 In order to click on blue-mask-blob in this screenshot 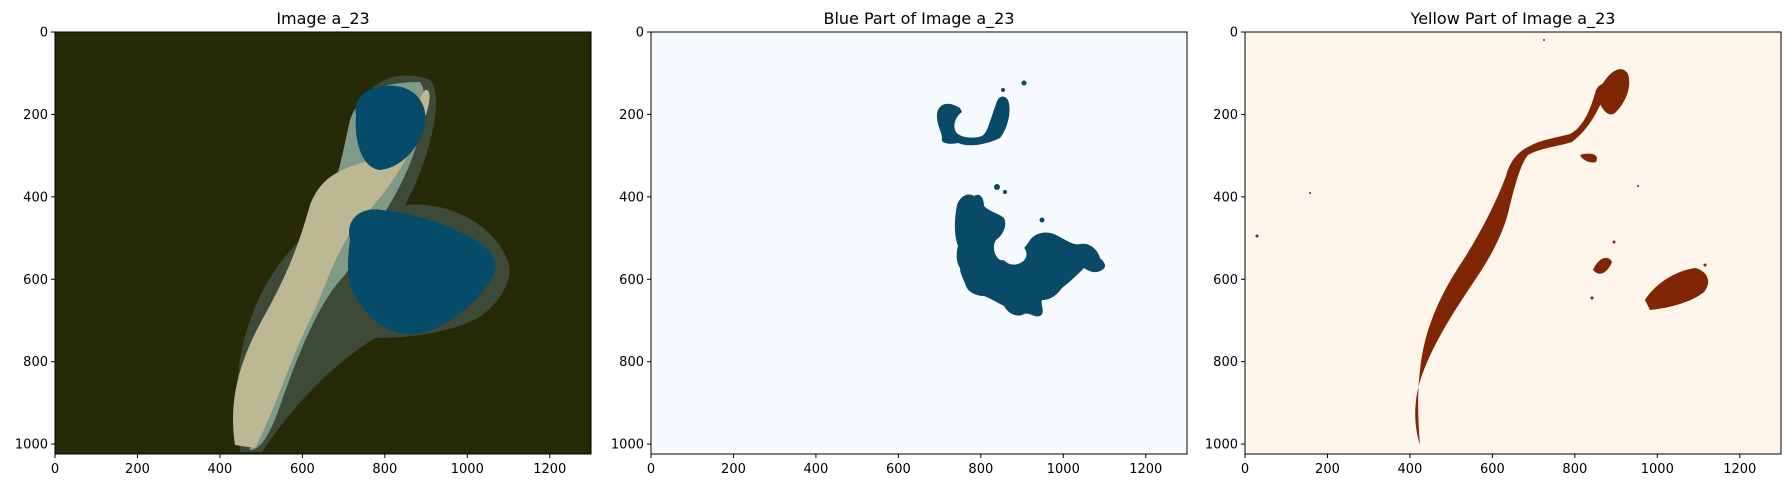, I will do `click(1030, 255)`.